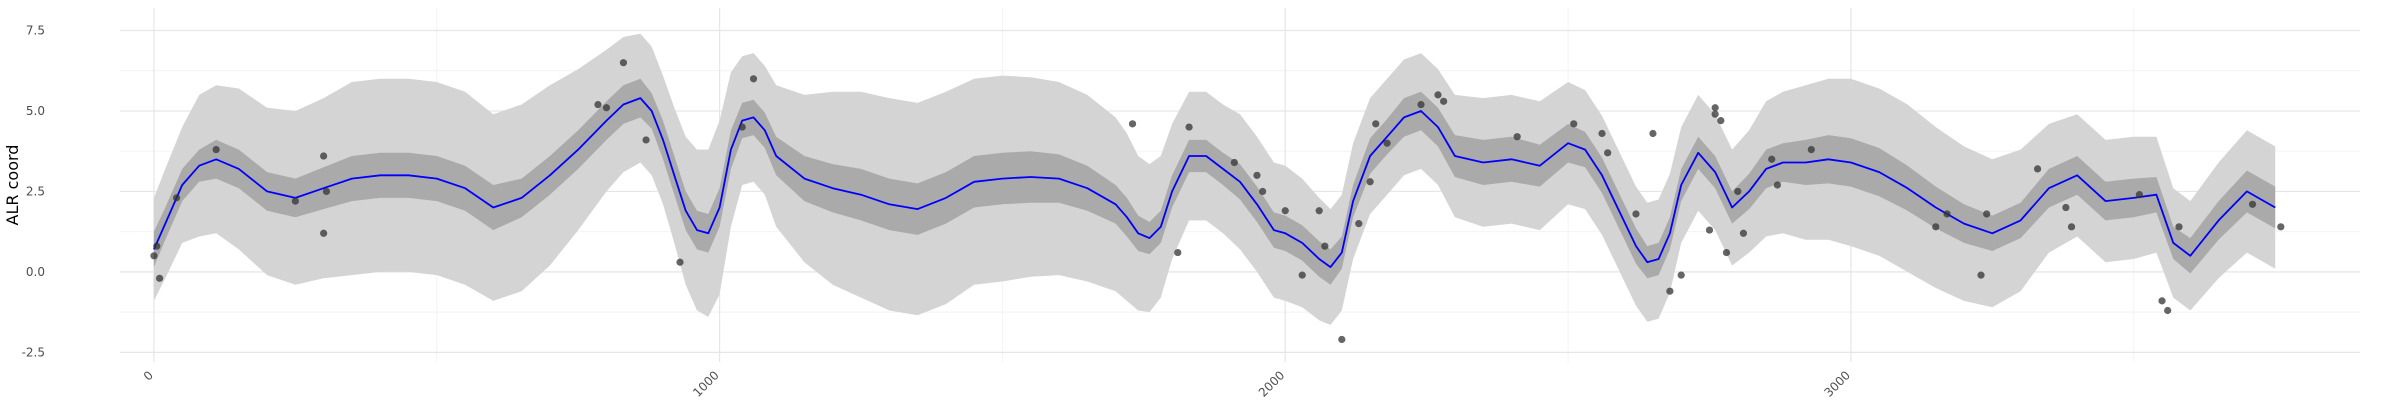 The width and height of the screenshot is (2400, 400). What do you see at coordinates (1271, 383) in the screenshot?
I see `x-tick-label: 2000` at bounding box center [1271, 383].